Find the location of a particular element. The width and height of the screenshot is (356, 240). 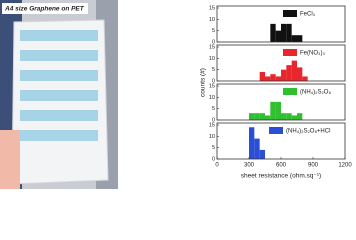

caption-box is located at coordinates (45, 8).